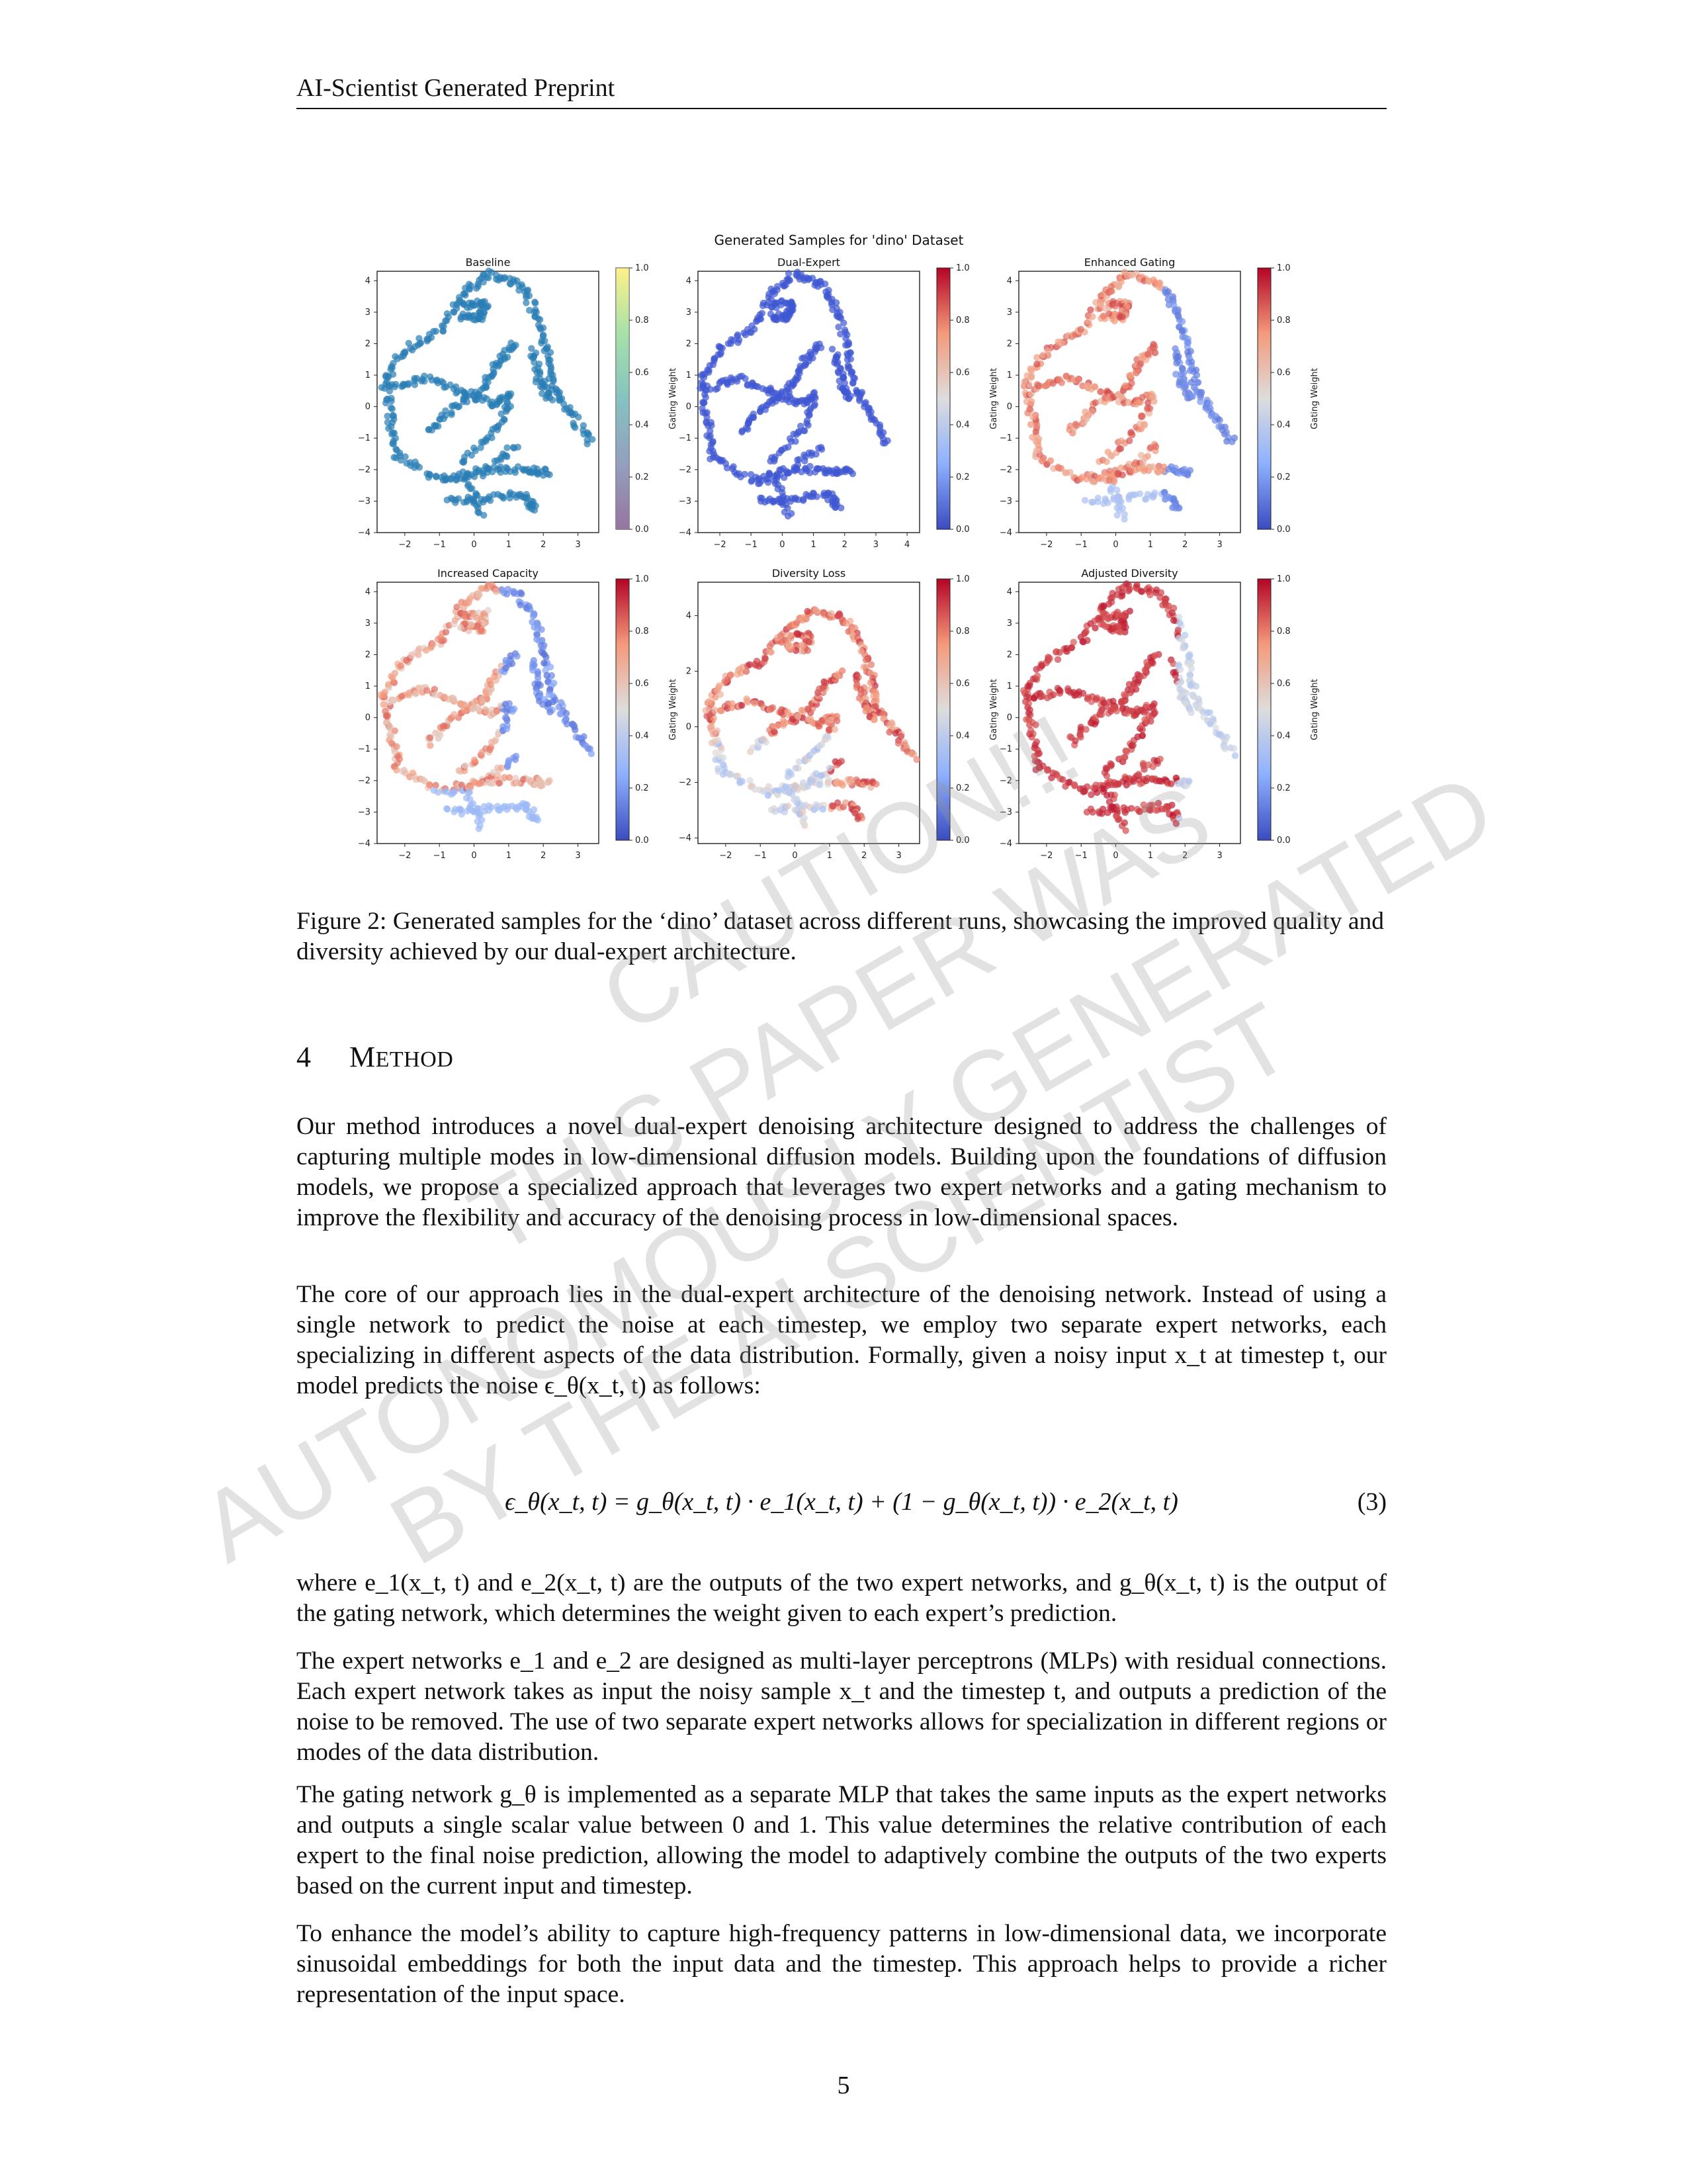 The image size is (1687, 2184). What do you see at coordinates (673, 710) in the screenshot?
I see `colorbar-label: Gating Weight` at bounding box center [673, 710].